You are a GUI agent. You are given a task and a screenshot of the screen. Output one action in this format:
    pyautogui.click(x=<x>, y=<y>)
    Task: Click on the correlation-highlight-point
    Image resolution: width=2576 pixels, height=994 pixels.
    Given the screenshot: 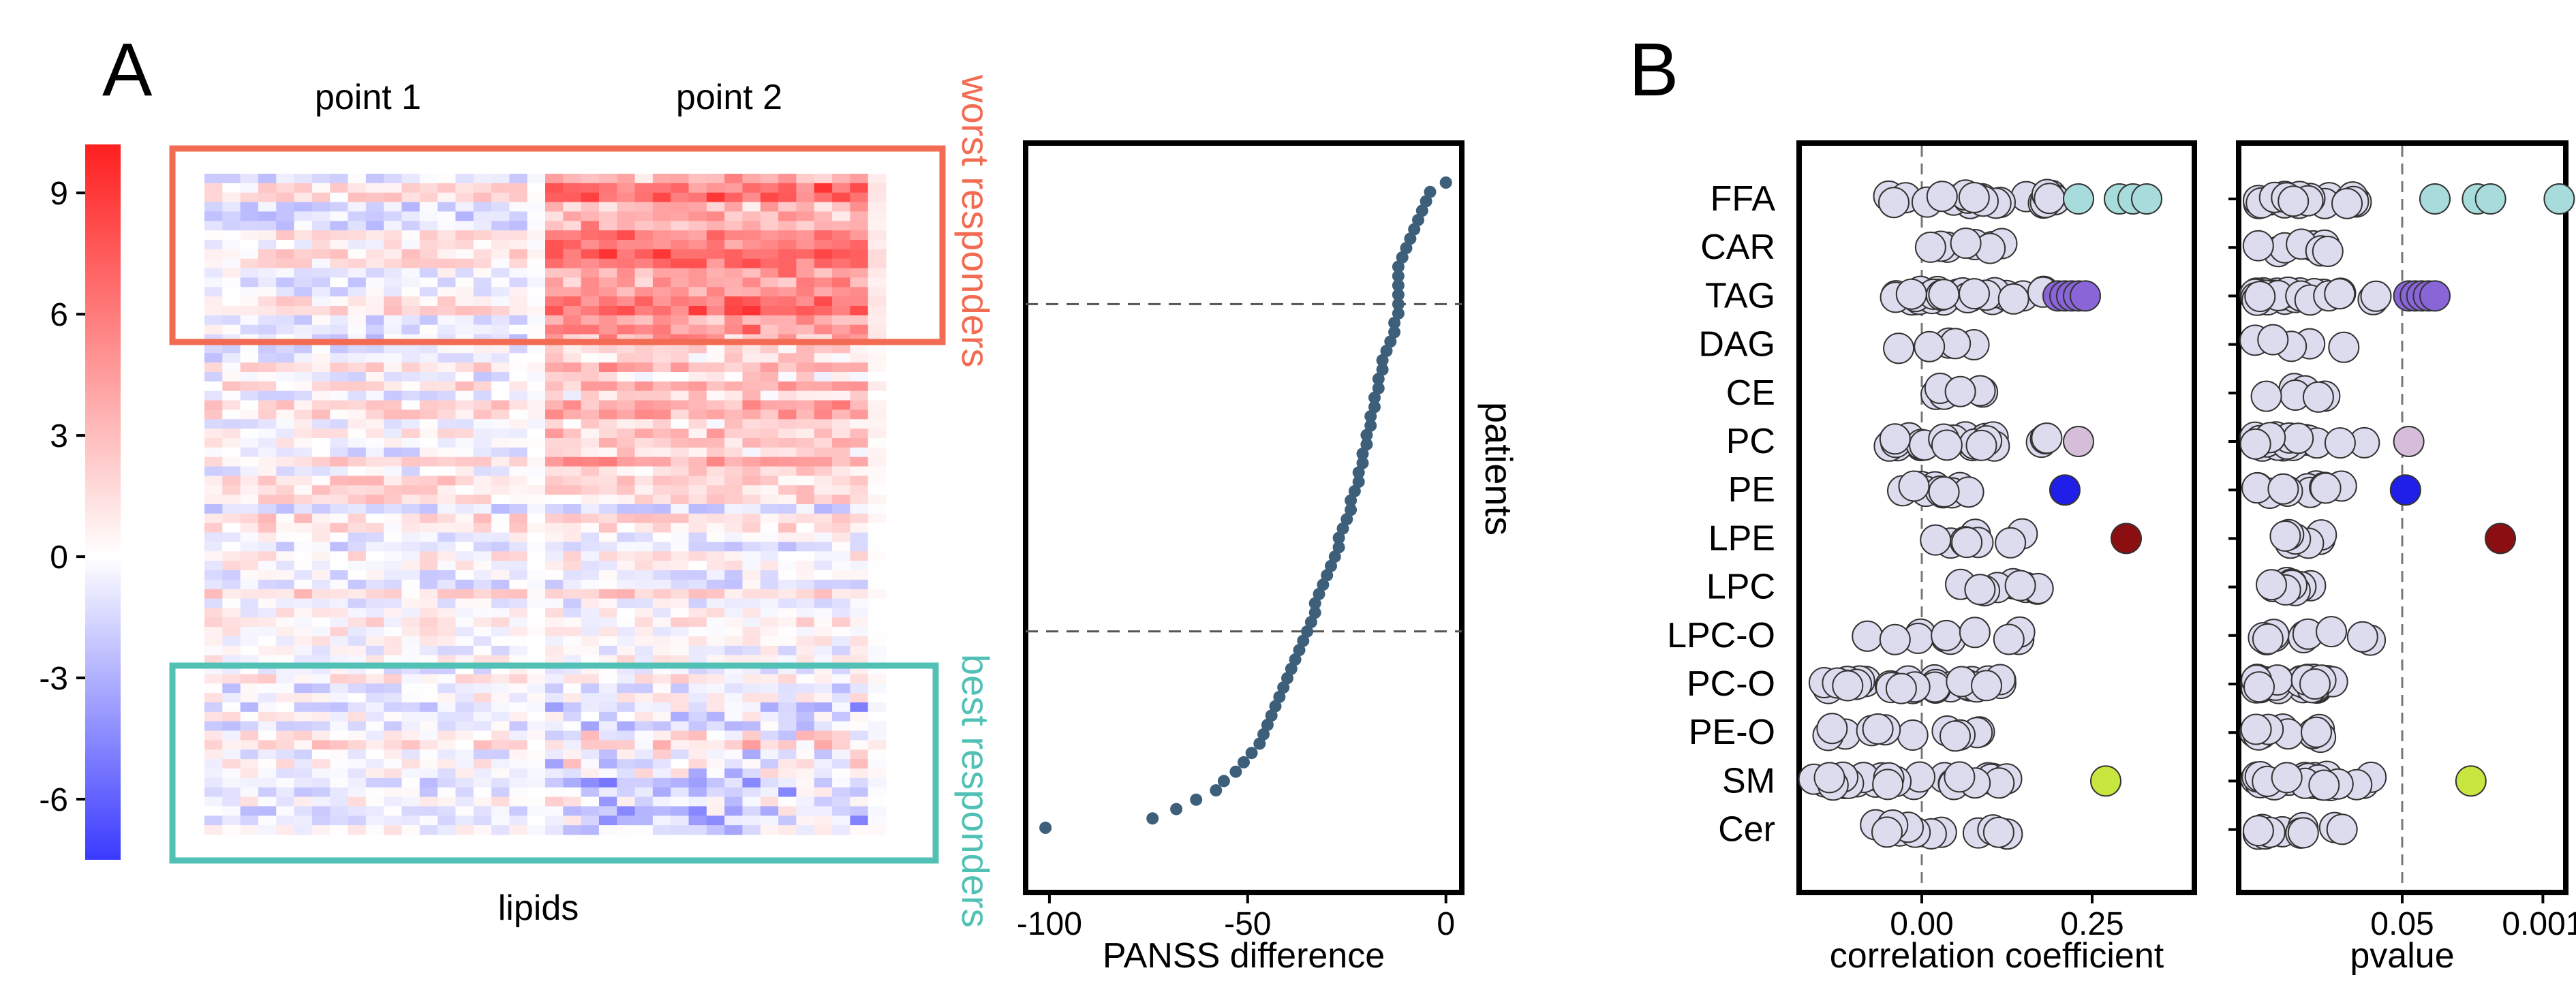 What is the action you would take?
    pyautogui.click(x=2105, y=781)
    